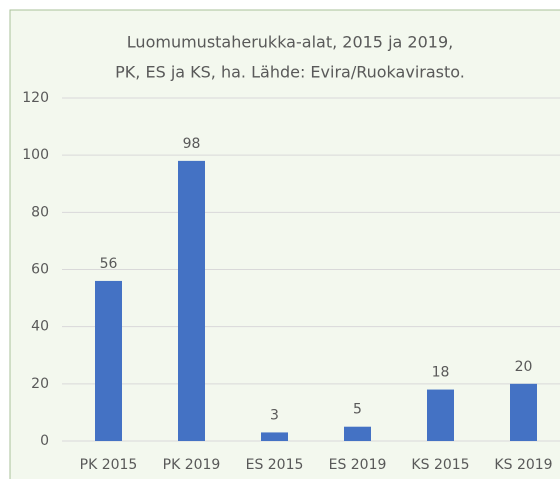 The width and height of the screenshot is (560, 479). I want to click on data-label: 98, so click(192, 144).